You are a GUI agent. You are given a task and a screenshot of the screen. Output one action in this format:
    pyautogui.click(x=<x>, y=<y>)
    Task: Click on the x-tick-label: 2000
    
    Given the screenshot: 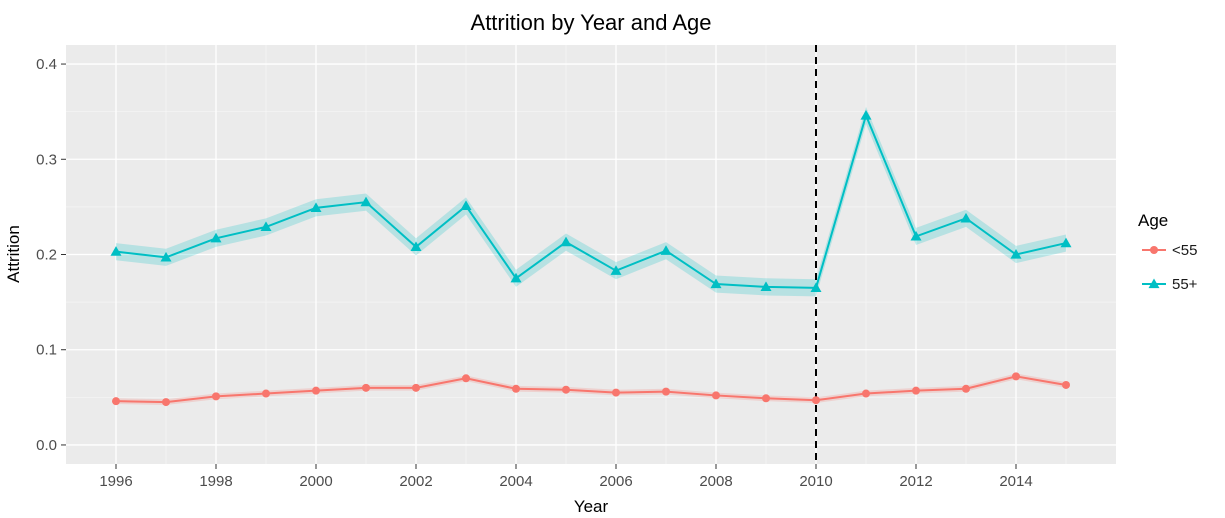 What is the action you would take?
    pyautogui.click(x=315, y=481)
    